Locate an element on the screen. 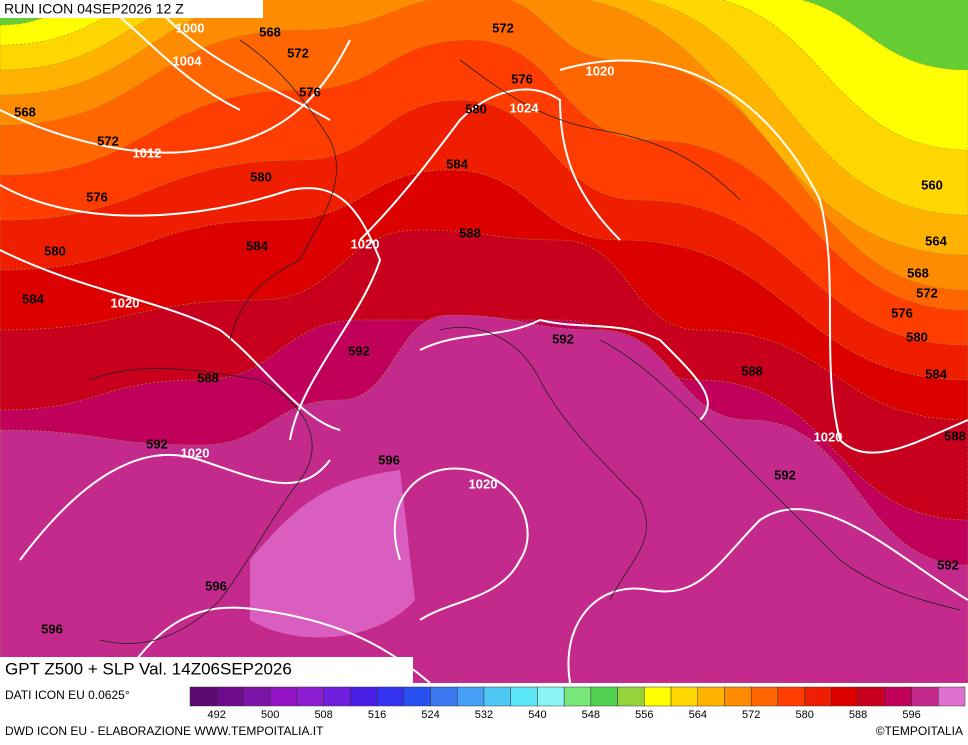 This screenshot has height=745, width=968. colorbar-label: 548 is located at coordinates (591, 715).